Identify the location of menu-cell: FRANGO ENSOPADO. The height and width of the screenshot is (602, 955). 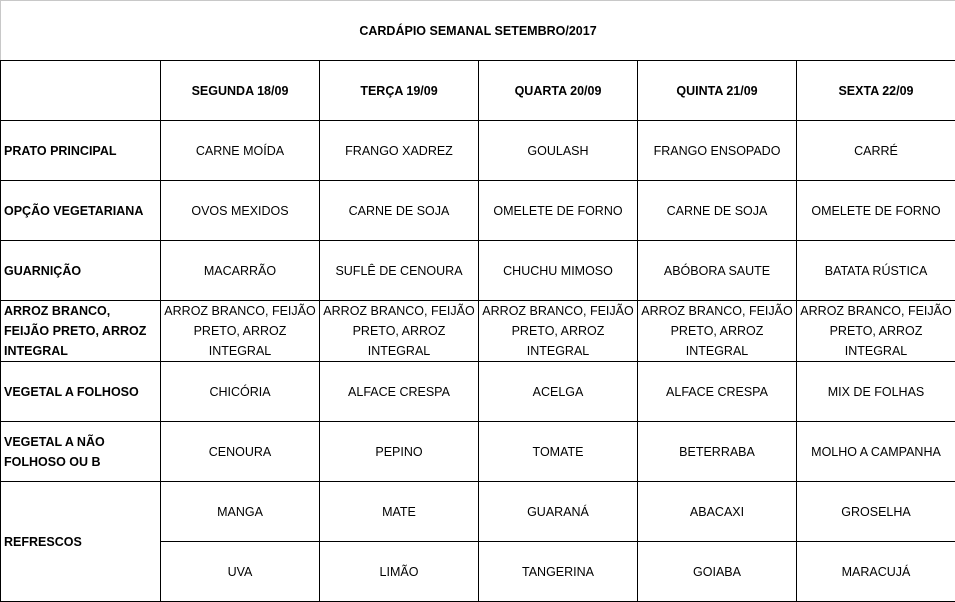
(717, 150).